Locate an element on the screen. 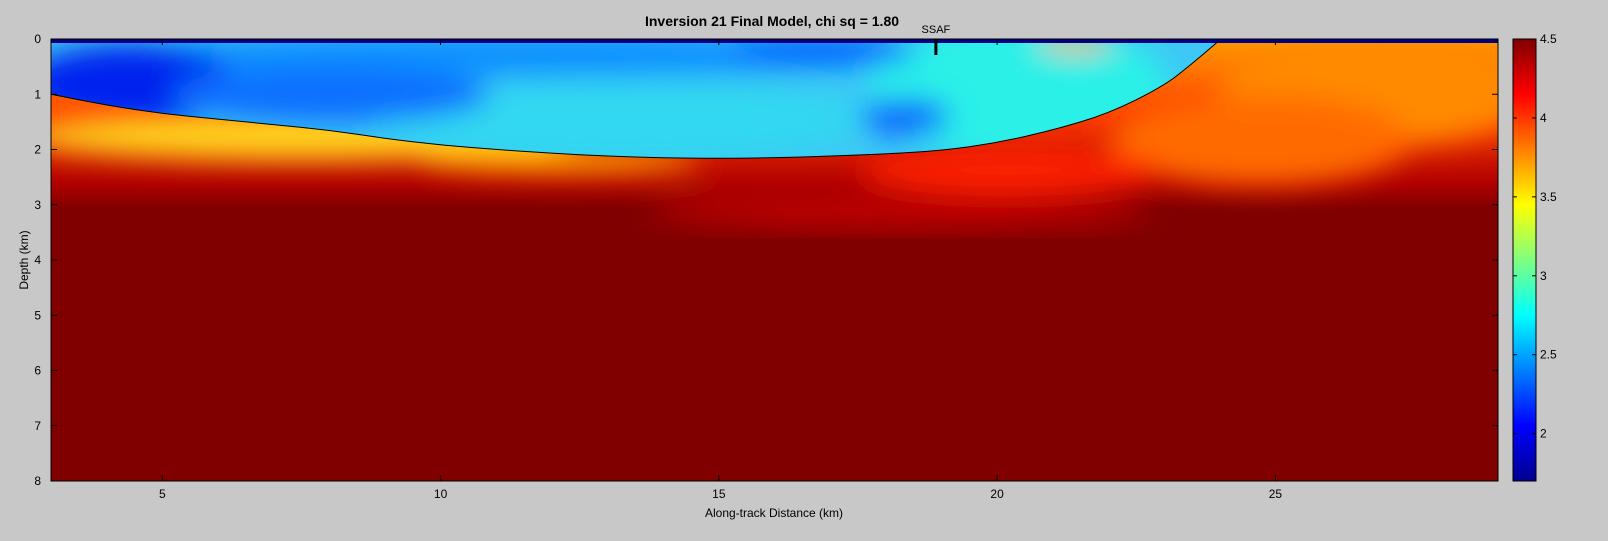 The width and height of the screenshot is (1608, 541). cyan-zone-center is located at coordinates (620, 119).